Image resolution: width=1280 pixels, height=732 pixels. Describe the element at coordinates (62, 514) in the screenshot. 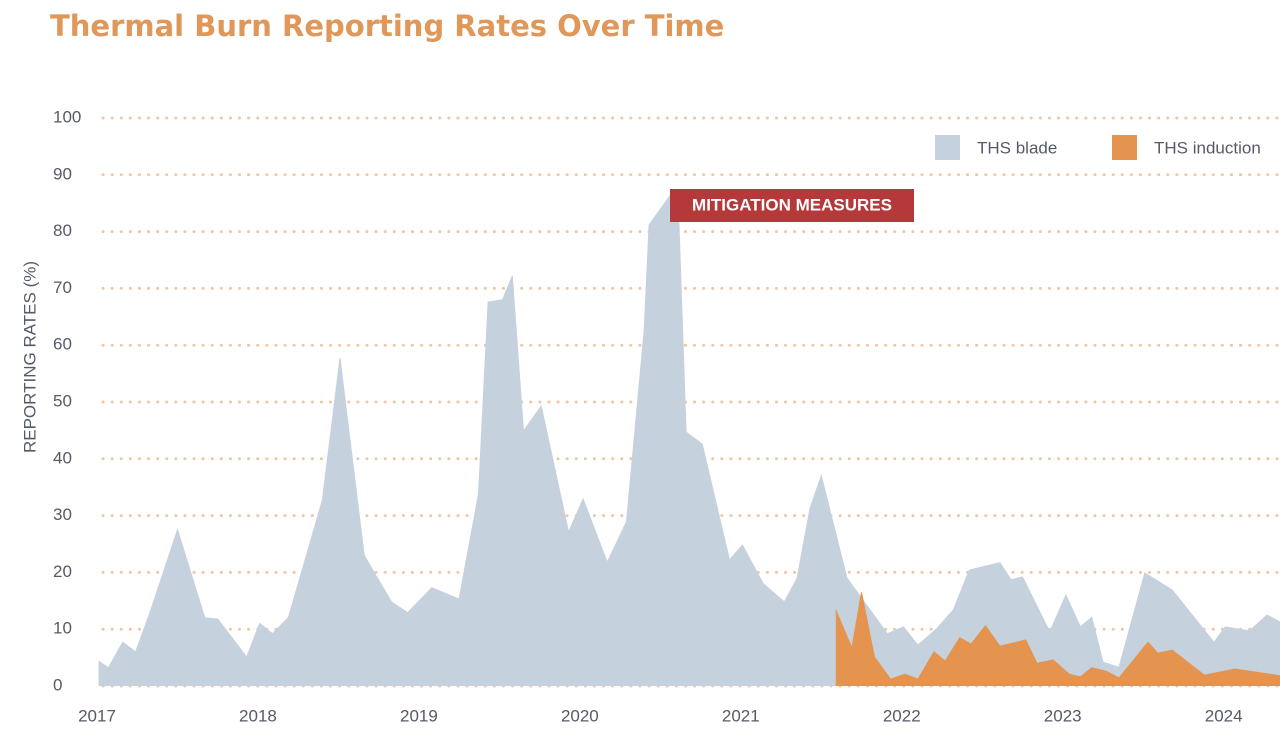

I see `y-tick-label: 30` at that location.